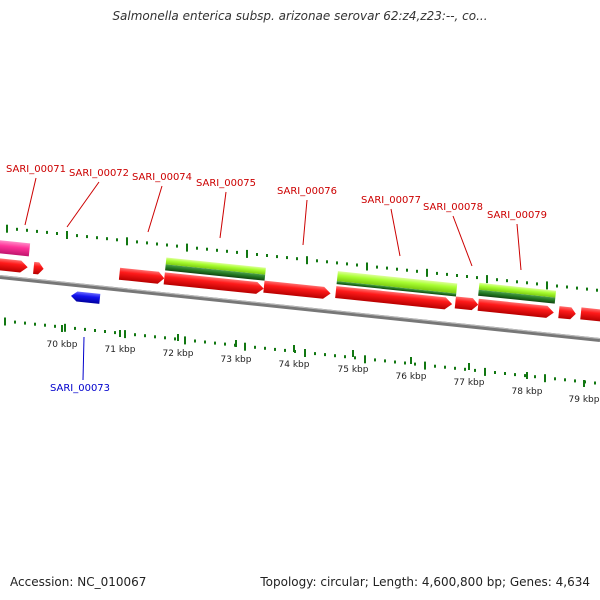 The height and width of the screenshot is (600, 600). Describe the element at coordinates (226, 183) in the screenshot. I see `gene-label: SARI_00075` at that location.